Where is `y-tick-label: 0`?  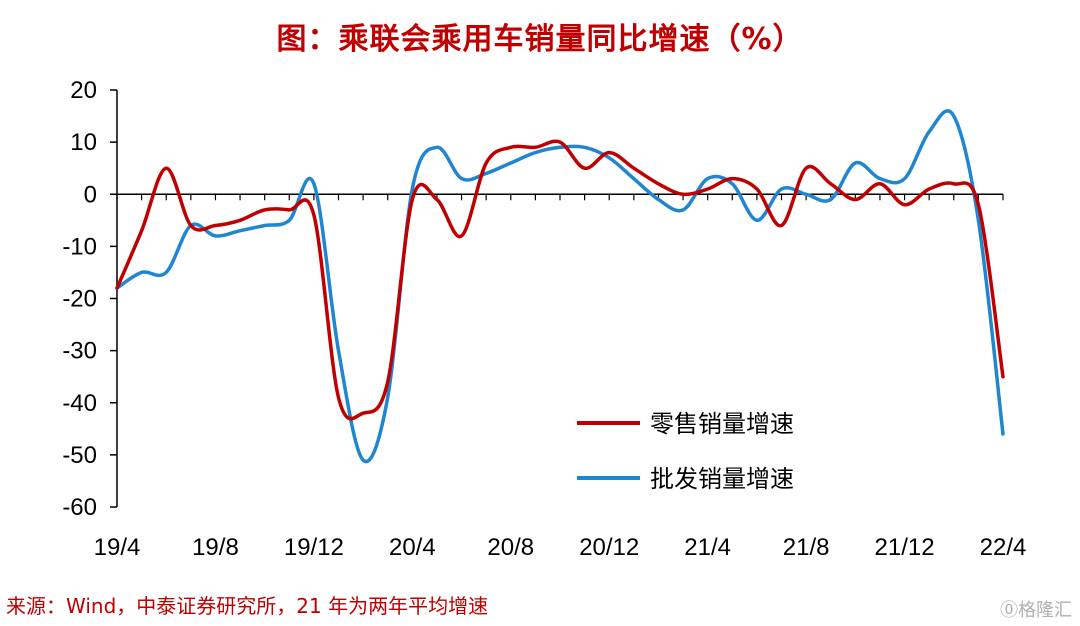
y-tick-label: 0 is located at coordinates (90, 194).